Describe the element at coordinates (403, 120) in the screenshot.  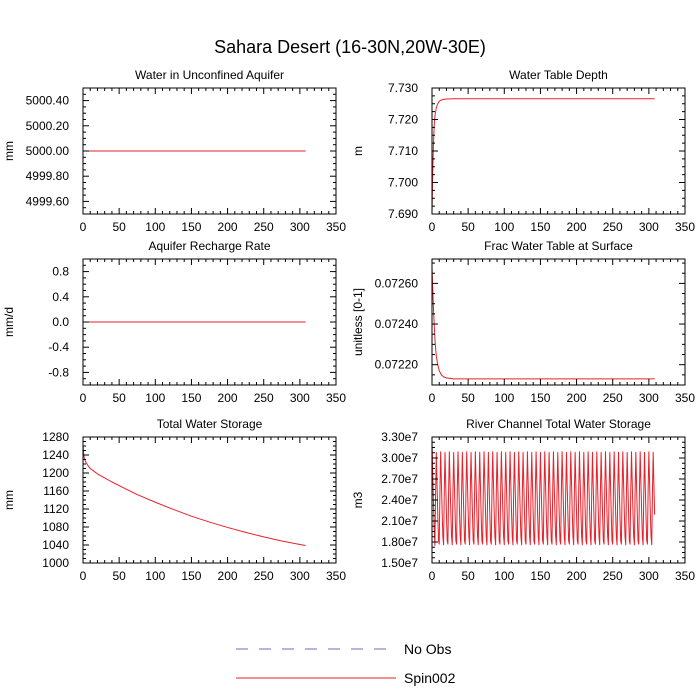
I see `y-tick-label: 7.720` at that location.